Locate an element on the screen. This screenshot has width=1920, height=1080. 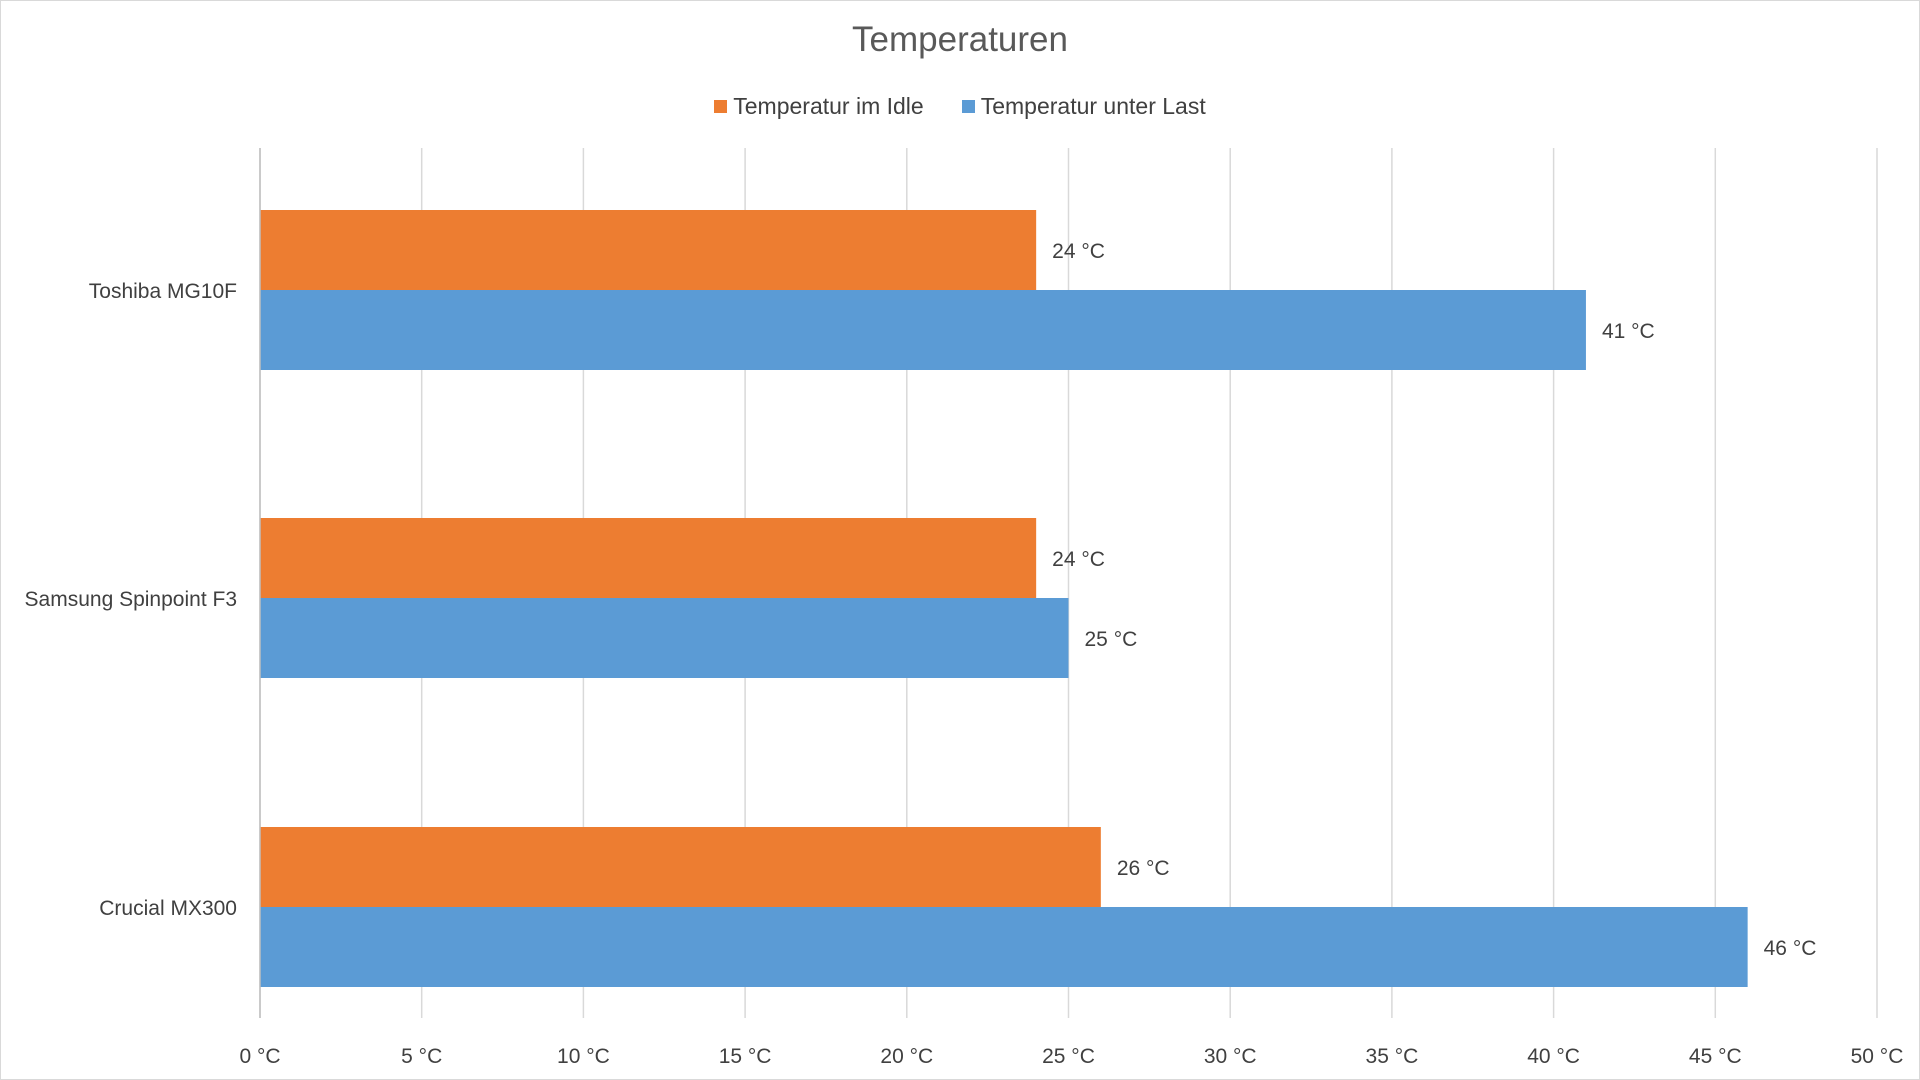
x-tick-label: 5 °C is located at coordinates (421, 1056).